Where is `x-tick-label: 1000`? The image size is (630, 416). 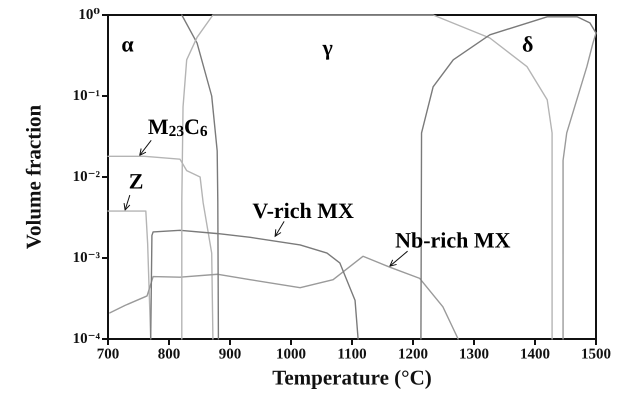
x-tick-label: 1000 is located at coordinates (291, 354).